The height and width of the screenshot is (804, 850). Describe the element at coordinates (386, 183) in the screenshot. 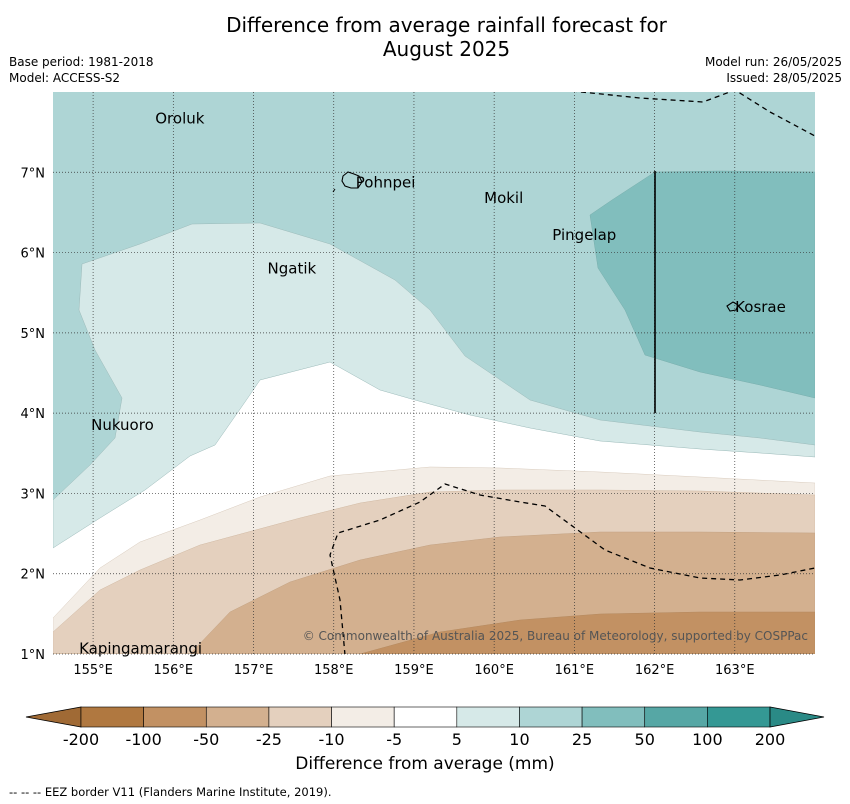

I see `place-label: Pohnpei` at that location.